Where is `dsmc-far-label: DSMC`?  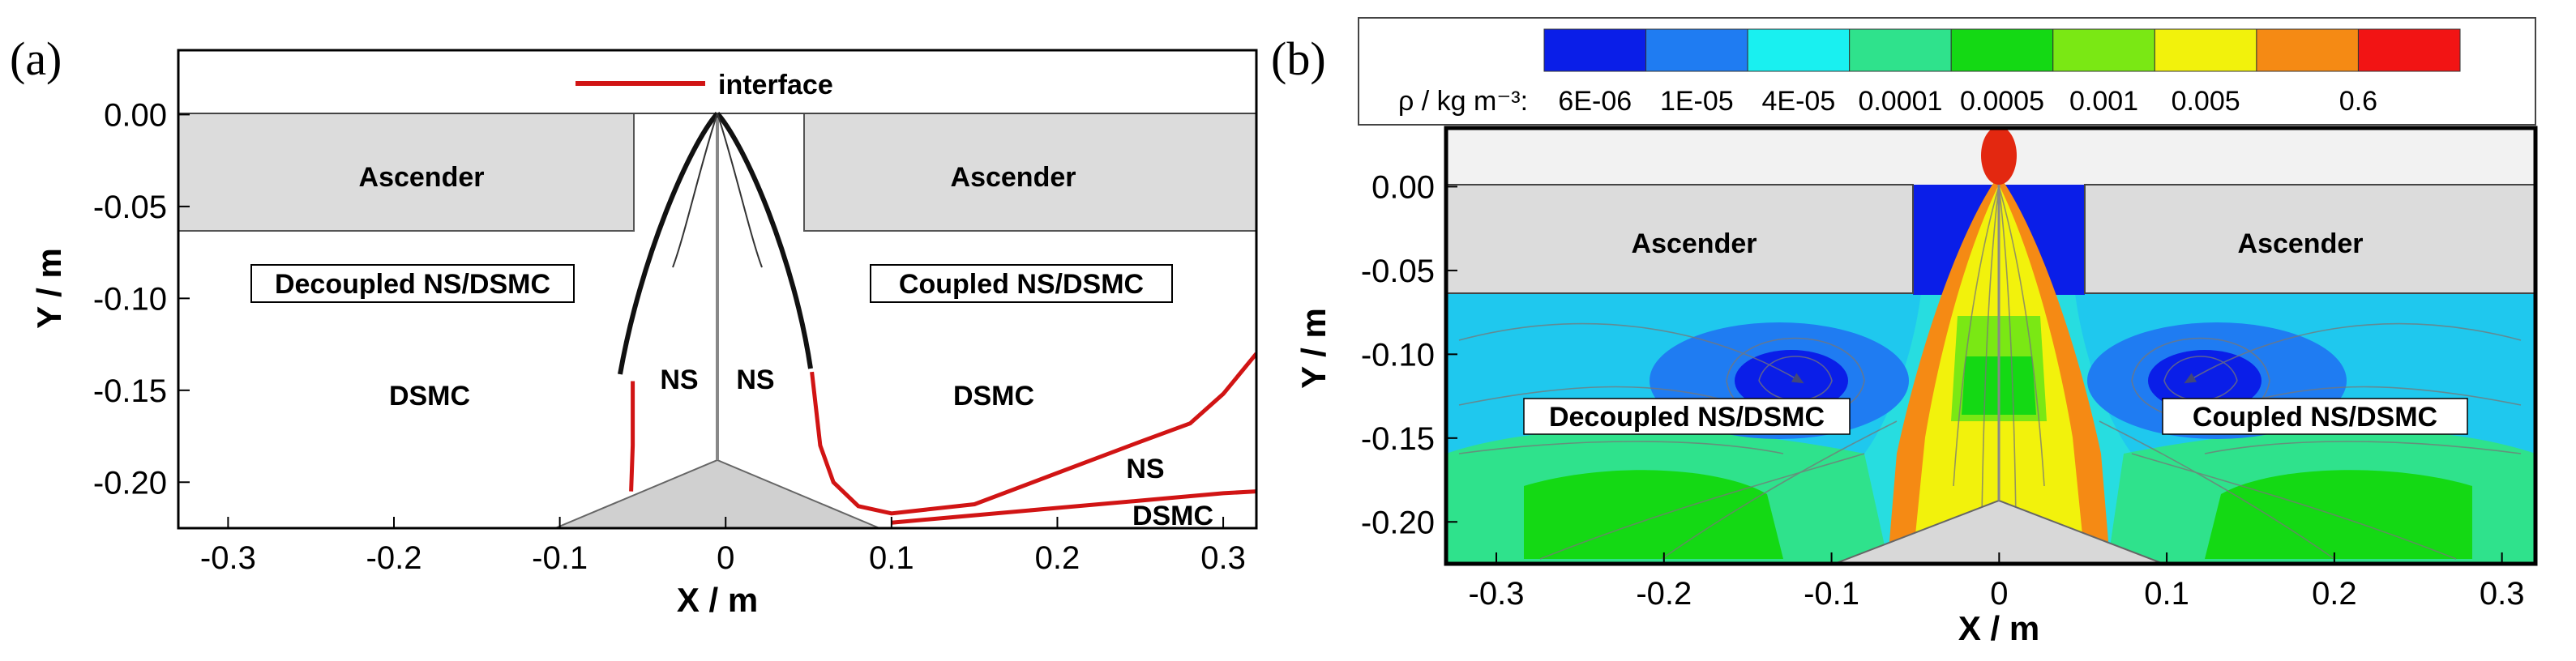 dsmc-far-label: DSMC is located at coordinates (1172, 516).